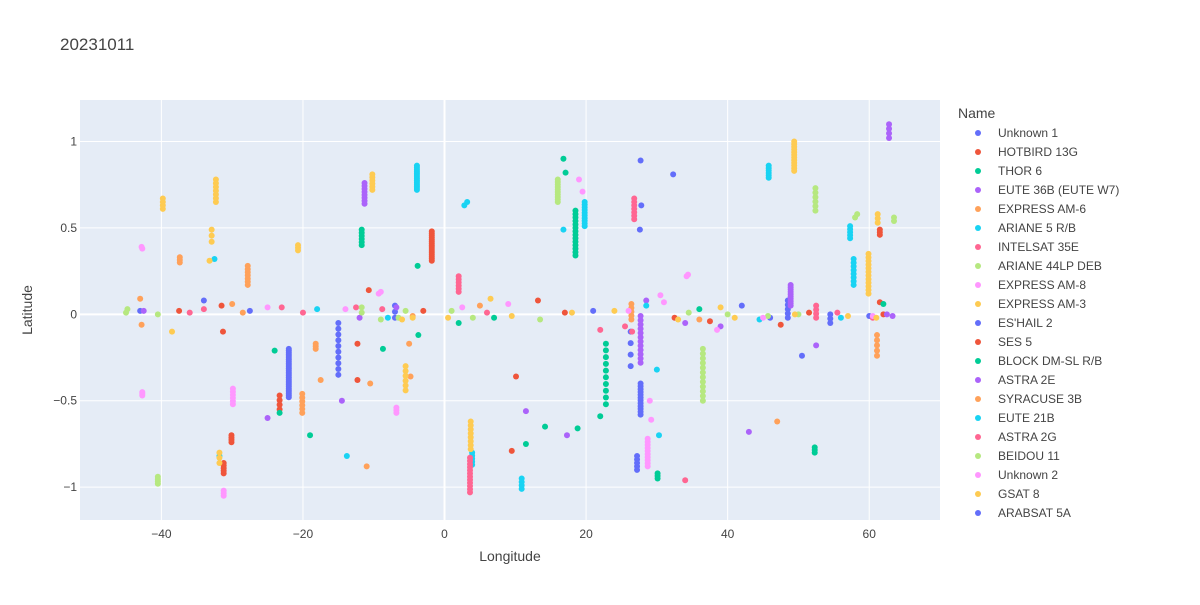  I want to click on legend-item: SYRACUSE 3B, so click(1028, 399).